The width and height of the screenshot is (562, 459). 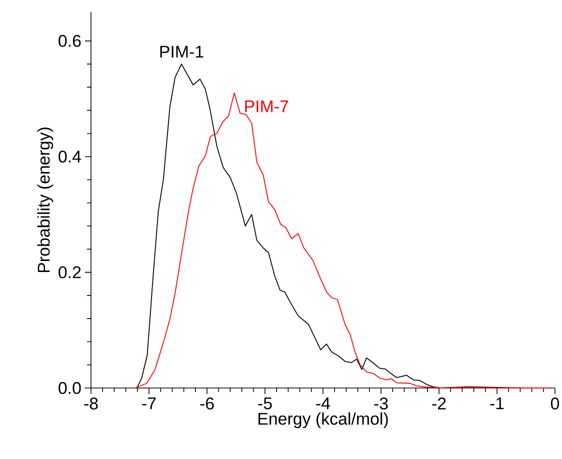 I want to click on y-tick-label: 0.4, so click(x=69, y=156).